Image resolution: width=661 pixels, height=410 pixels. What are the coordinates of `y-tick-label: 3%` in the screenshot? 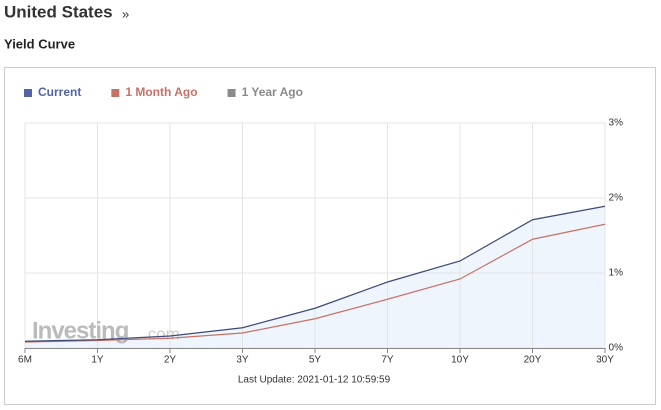 It's located at (616, 123).